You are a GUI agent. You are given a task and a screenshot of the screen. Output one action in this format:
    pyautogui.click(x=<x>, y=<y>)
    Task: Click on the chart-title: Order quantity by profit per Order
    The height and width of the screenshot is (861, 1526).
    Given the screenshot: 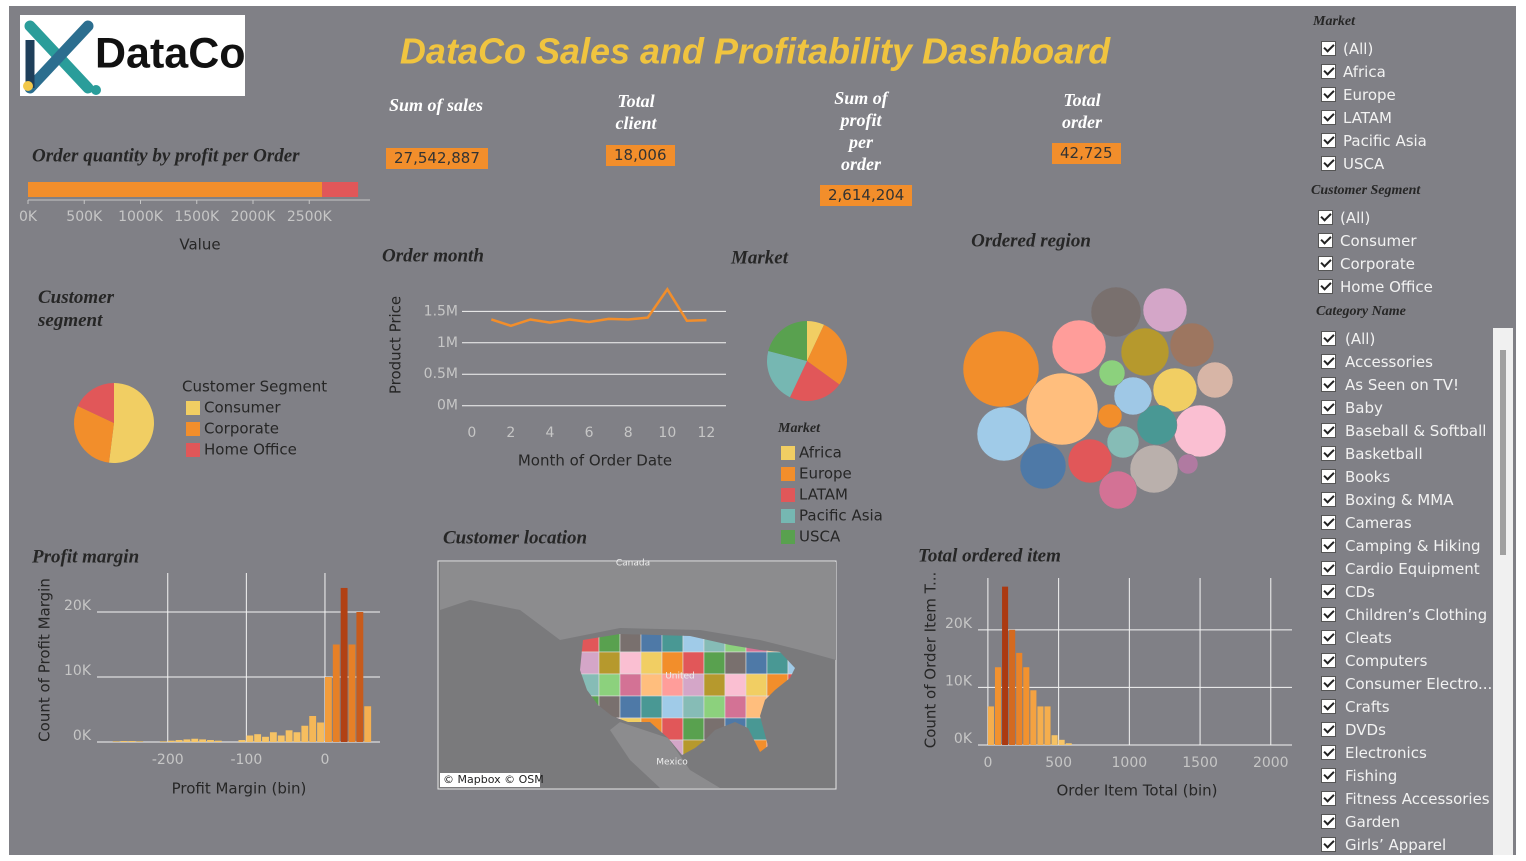 What is the action you would take?
    pyautogui.click(x=166, y=155)
    